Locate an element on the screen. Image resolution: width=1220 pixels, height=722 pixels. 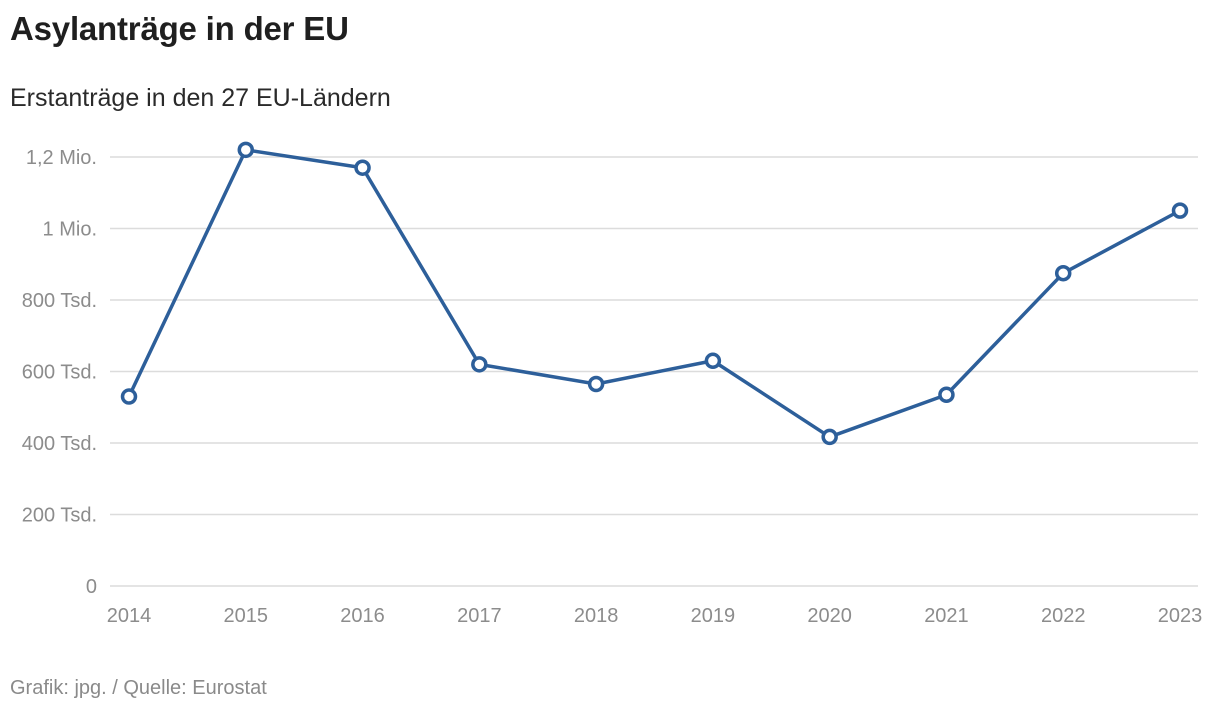
y-tick-label: 0 is located at coordinates (91, 587).